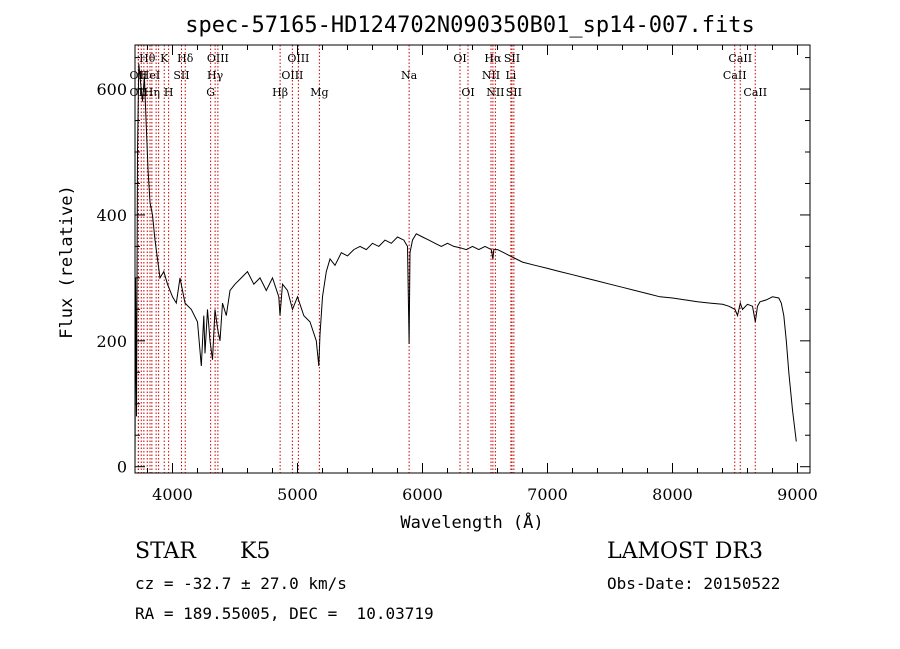 Image resolution: width=900 pixels, height=649 pixels. I want to click on spectral-line-label: Hδ, so click(185, 58).